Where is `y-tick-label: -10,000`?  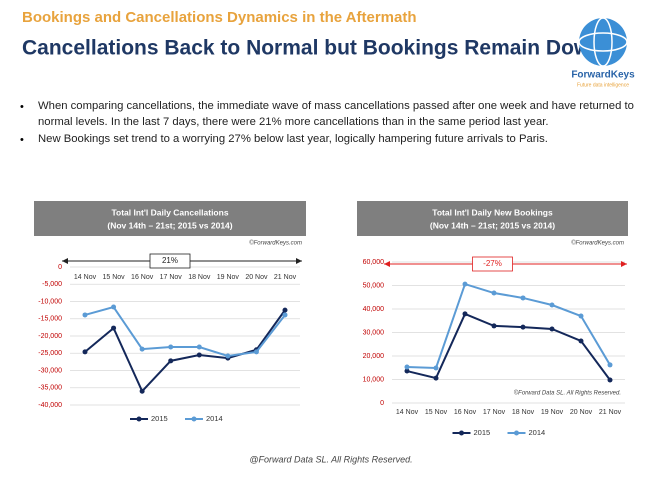
y-tick-label: -10,000 is located at coordinates (50, 301).